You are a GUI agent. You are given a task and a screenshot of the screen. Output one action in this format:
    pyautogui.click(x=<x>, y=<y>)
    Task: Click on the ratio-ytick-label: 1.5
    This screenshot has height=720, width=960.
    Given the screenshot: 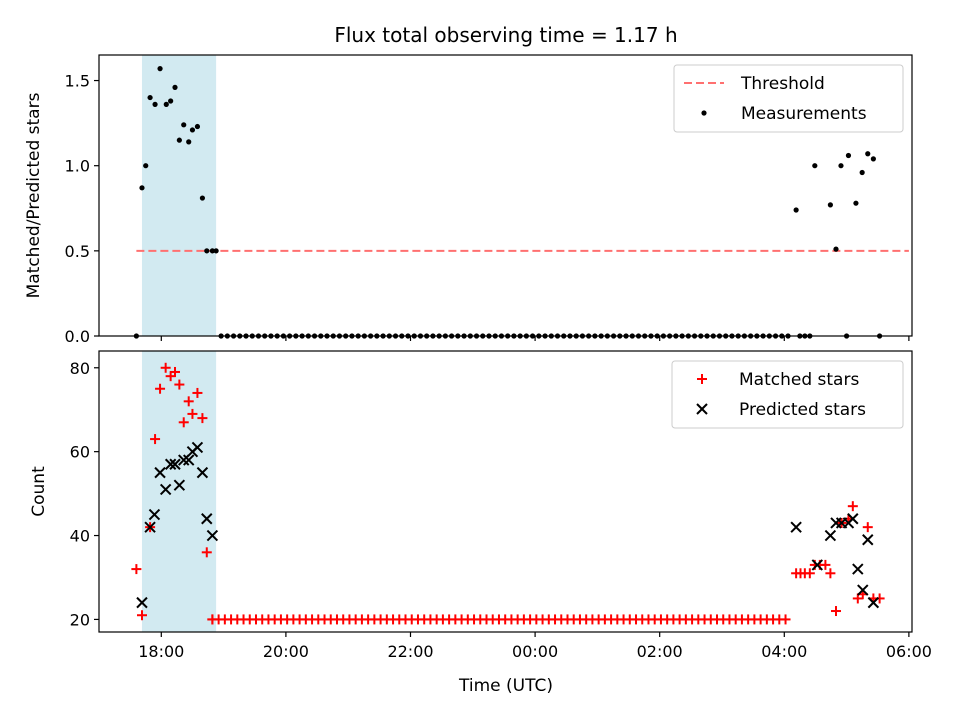 What is the action you would take?
    pyautogui.click(x=77, y=81)
    